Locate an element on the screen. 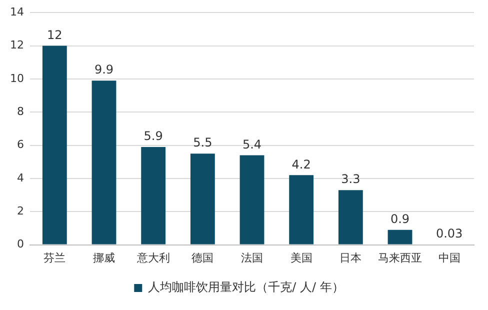 Image resolution: width=488 pixels, height=310 pixels. x-tick-label: 马来西亚 is located at coordinates (400, 257).